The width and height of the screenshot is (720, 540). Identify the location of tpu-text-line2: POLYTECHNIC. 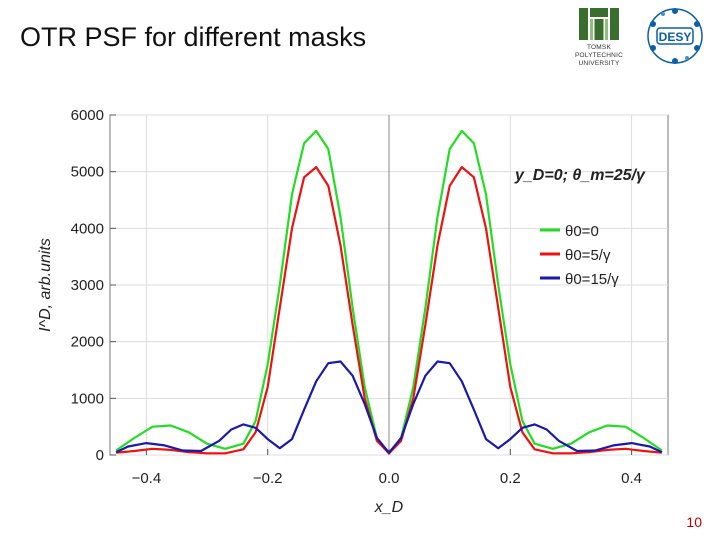
(599, 55).